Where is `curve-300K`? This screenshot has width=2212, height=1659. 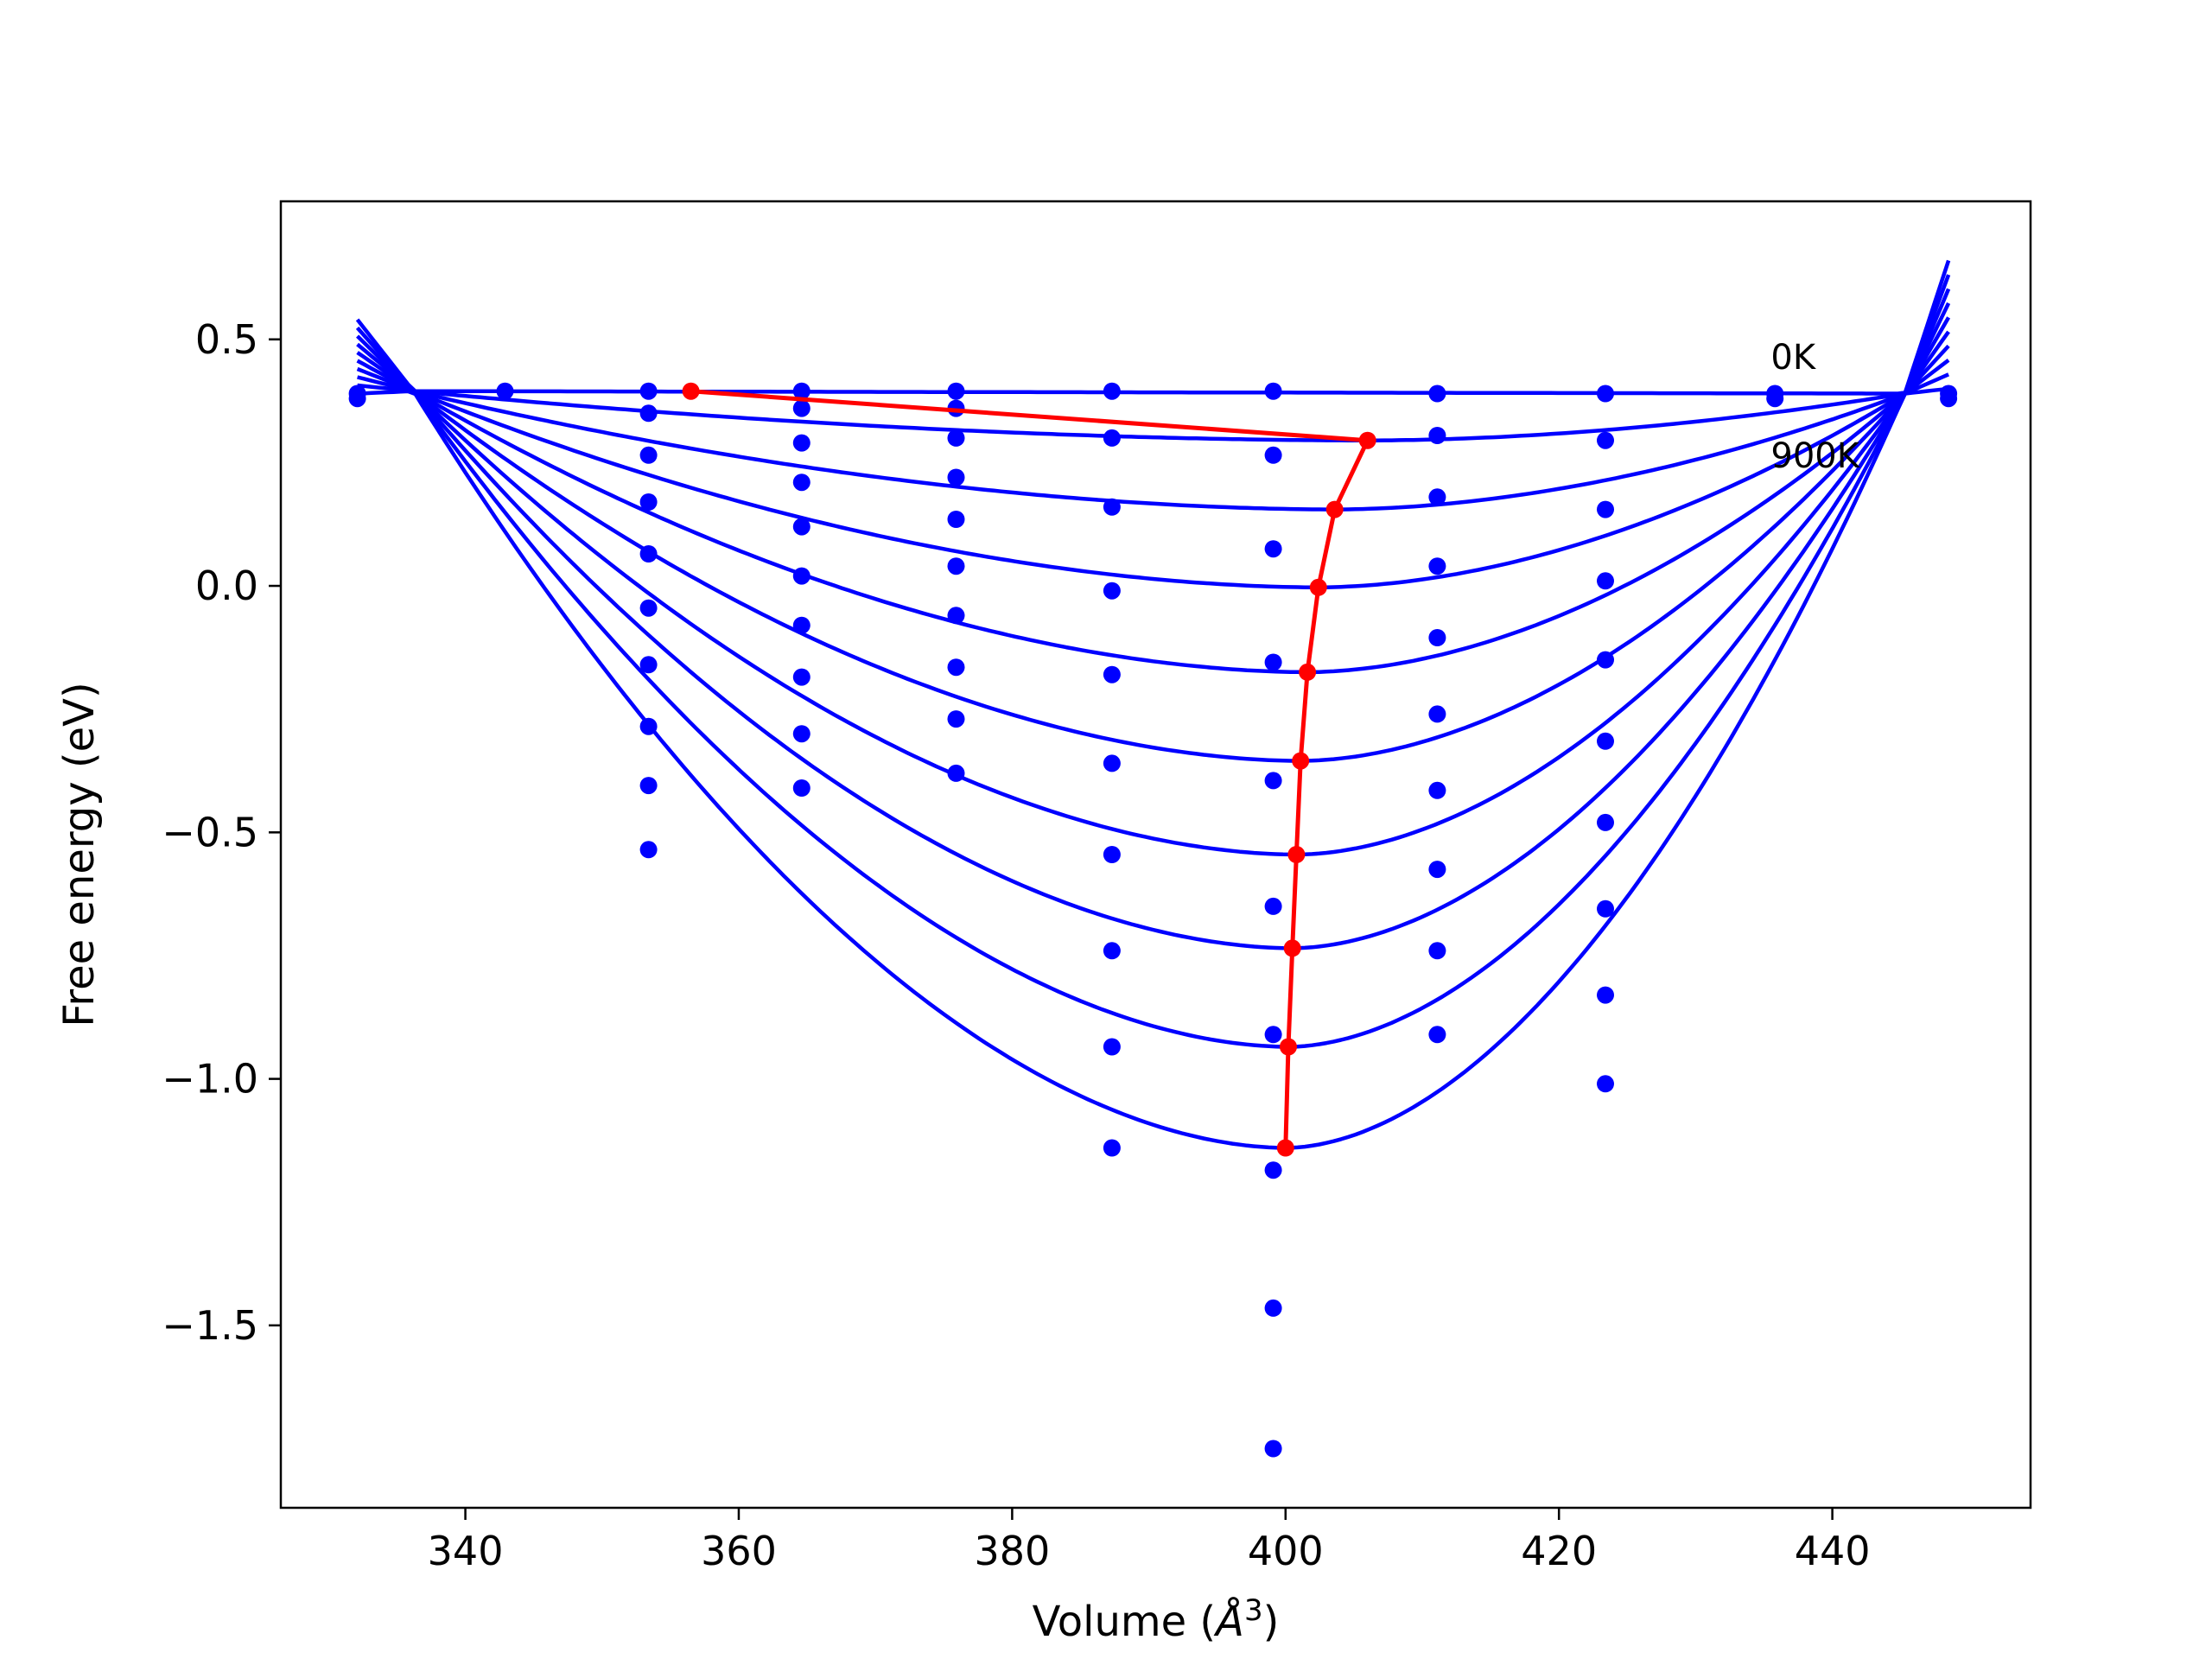 curve-300K is located at coordinates (1153, 446).